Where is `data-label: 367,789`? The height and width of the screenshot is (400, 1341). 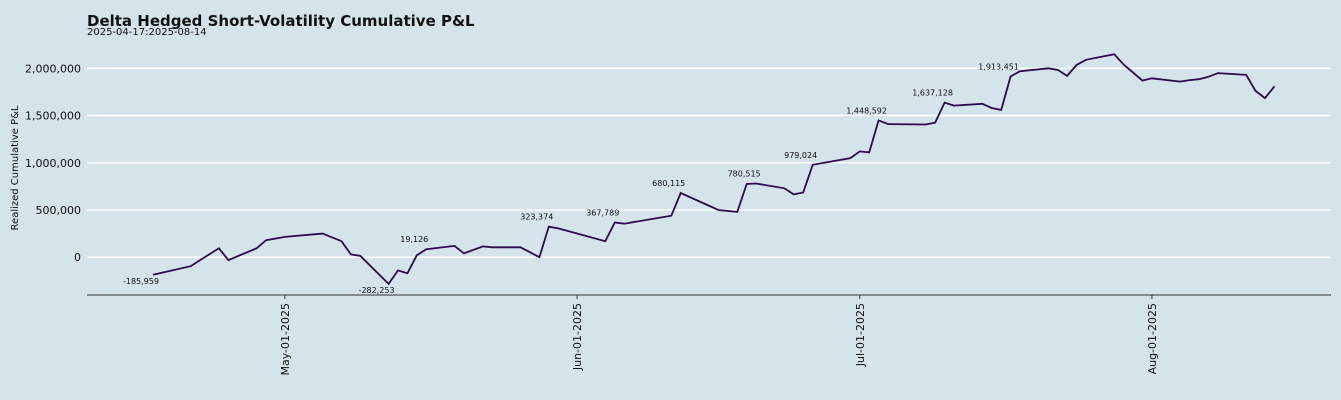
data-label: 367,789 is located at coordinates (602, 212).